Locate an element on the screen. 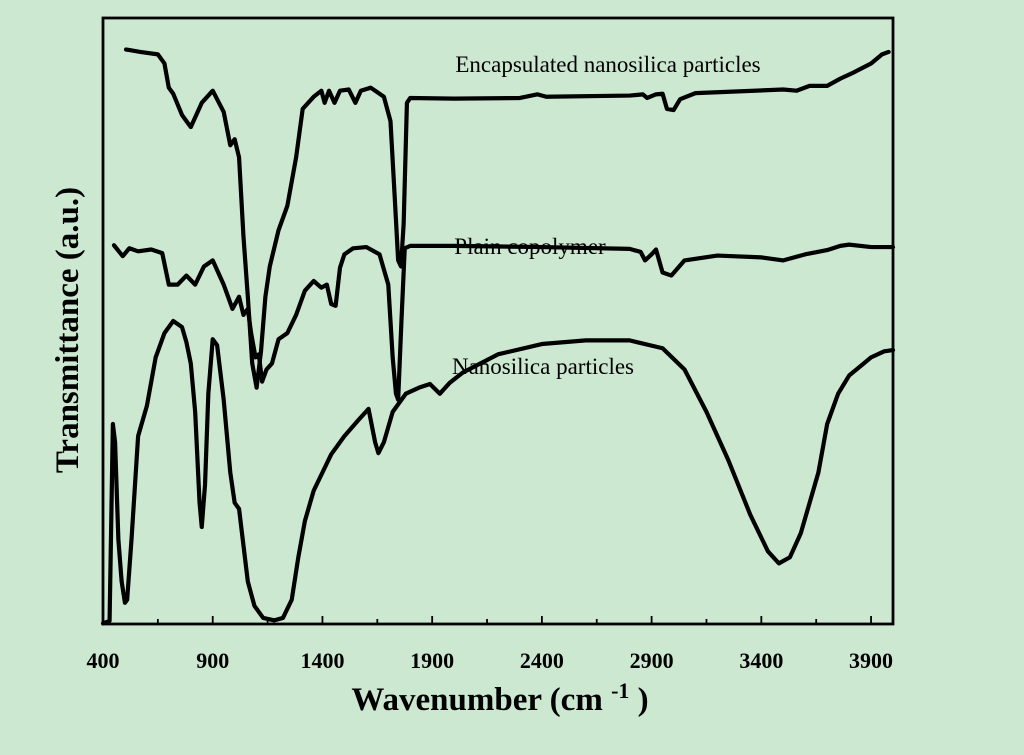 This screenshot has width=1024, height=755. x-tick-label: 2400 is located at coordinates (542, 660).